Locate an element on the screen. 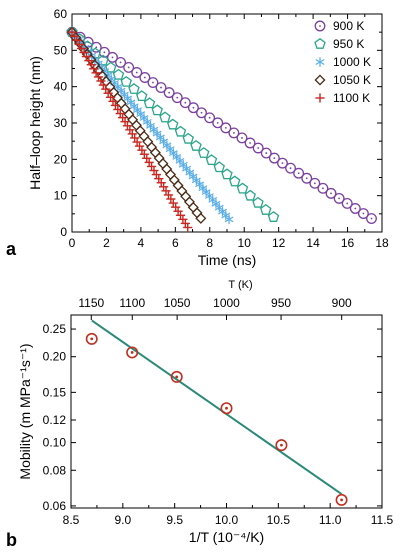  legend-marker-asterisk is located at coordinates (320, 62).